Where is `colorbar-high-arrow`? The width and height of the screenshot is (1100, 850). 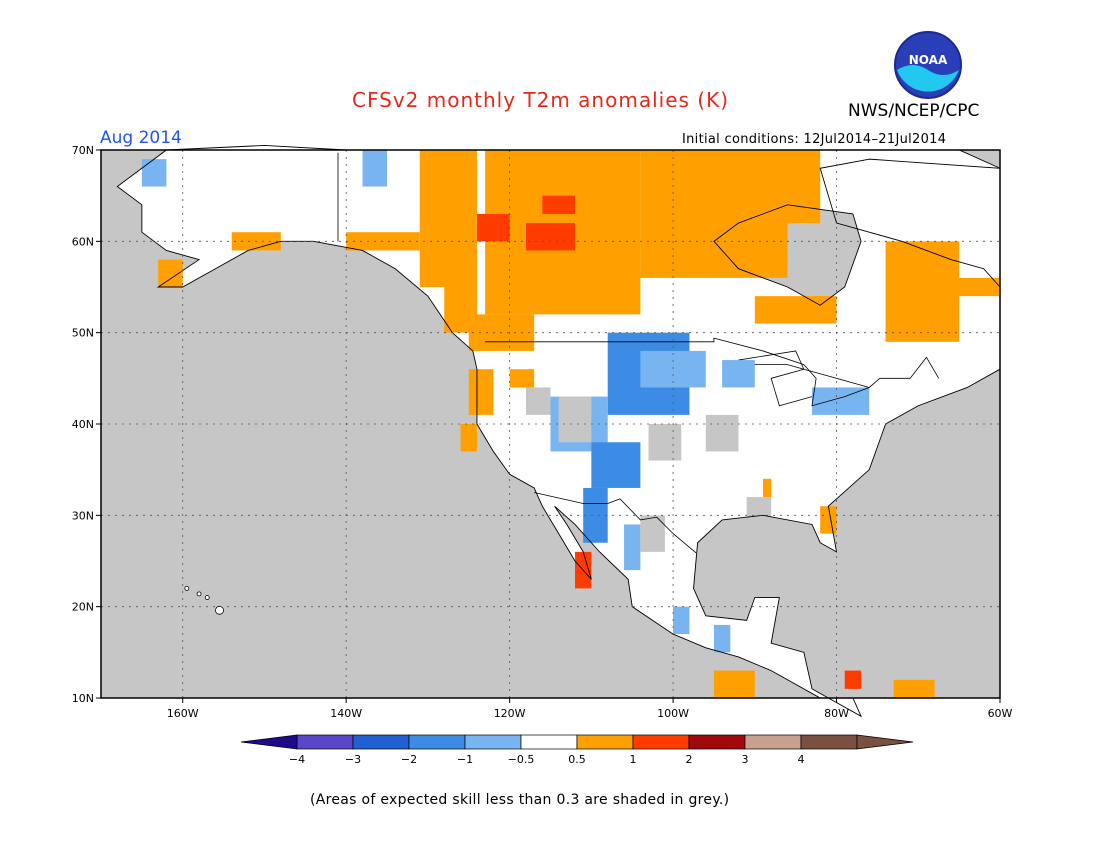
colorbar-high-arrow is located at coordinates (885, 742).